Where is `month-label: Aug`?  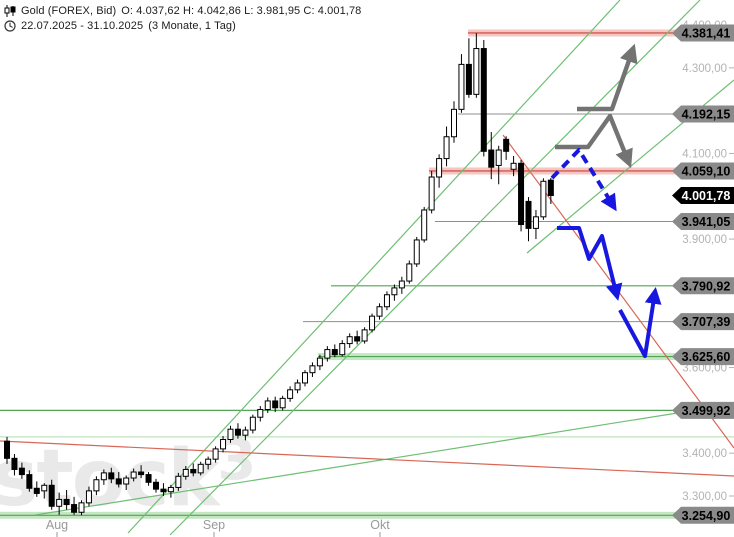 month-label: Aug is located at coordinates (57, 525).